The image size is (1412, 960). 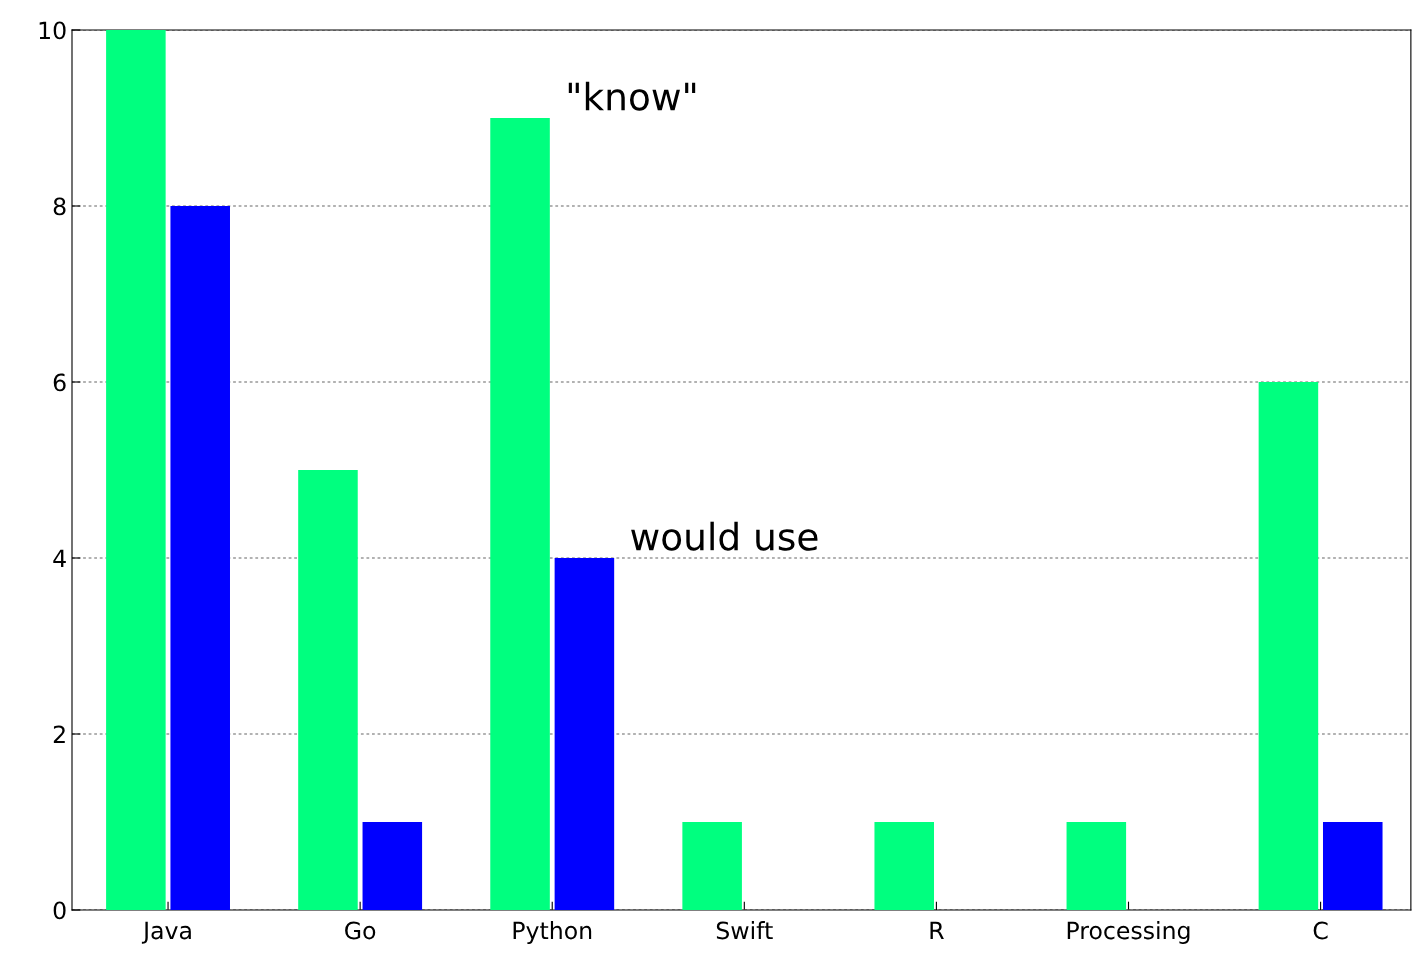 What do you see at coordinates (59, 558) in the screenshot?
I see `y-tick-label: 4` at bounding box center [59, 558].